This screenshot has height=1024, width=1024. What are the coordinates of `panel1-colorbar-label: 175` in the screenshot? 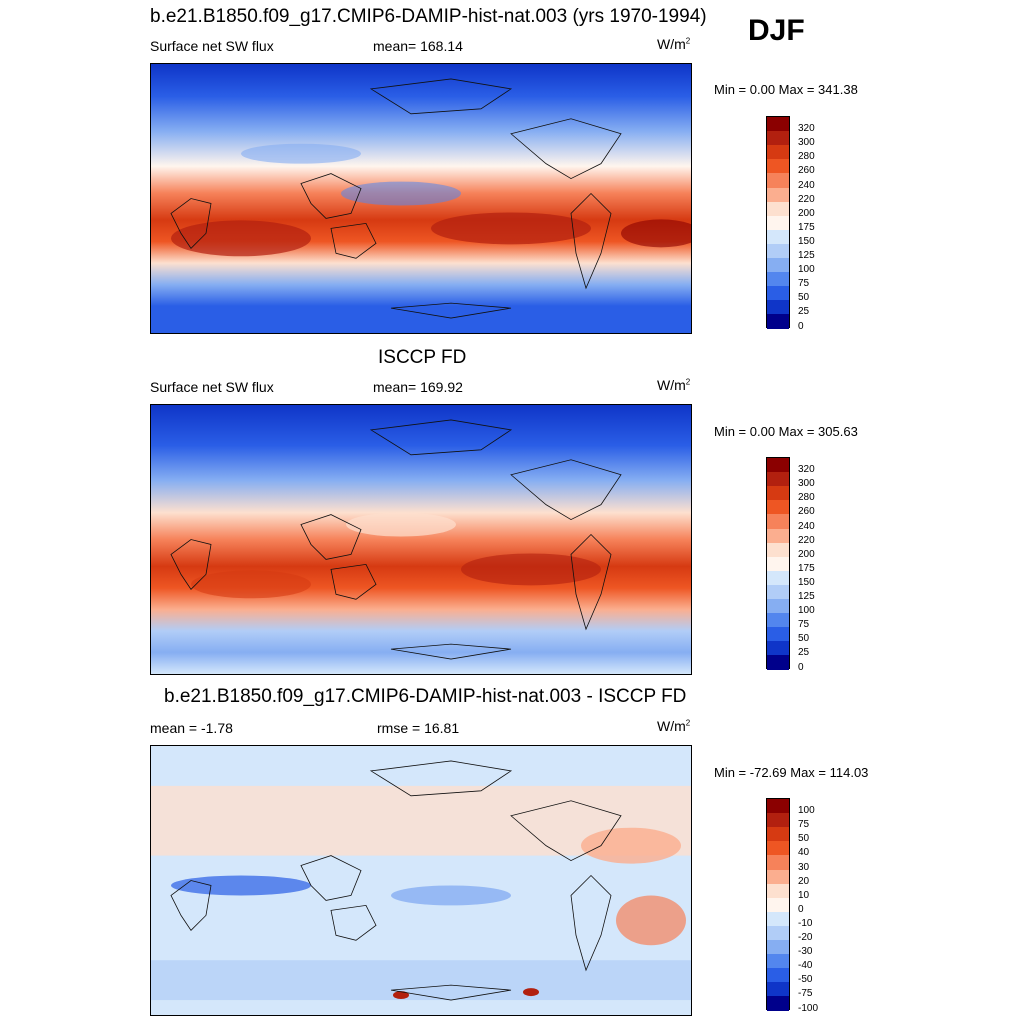 It's located at (806, 227).